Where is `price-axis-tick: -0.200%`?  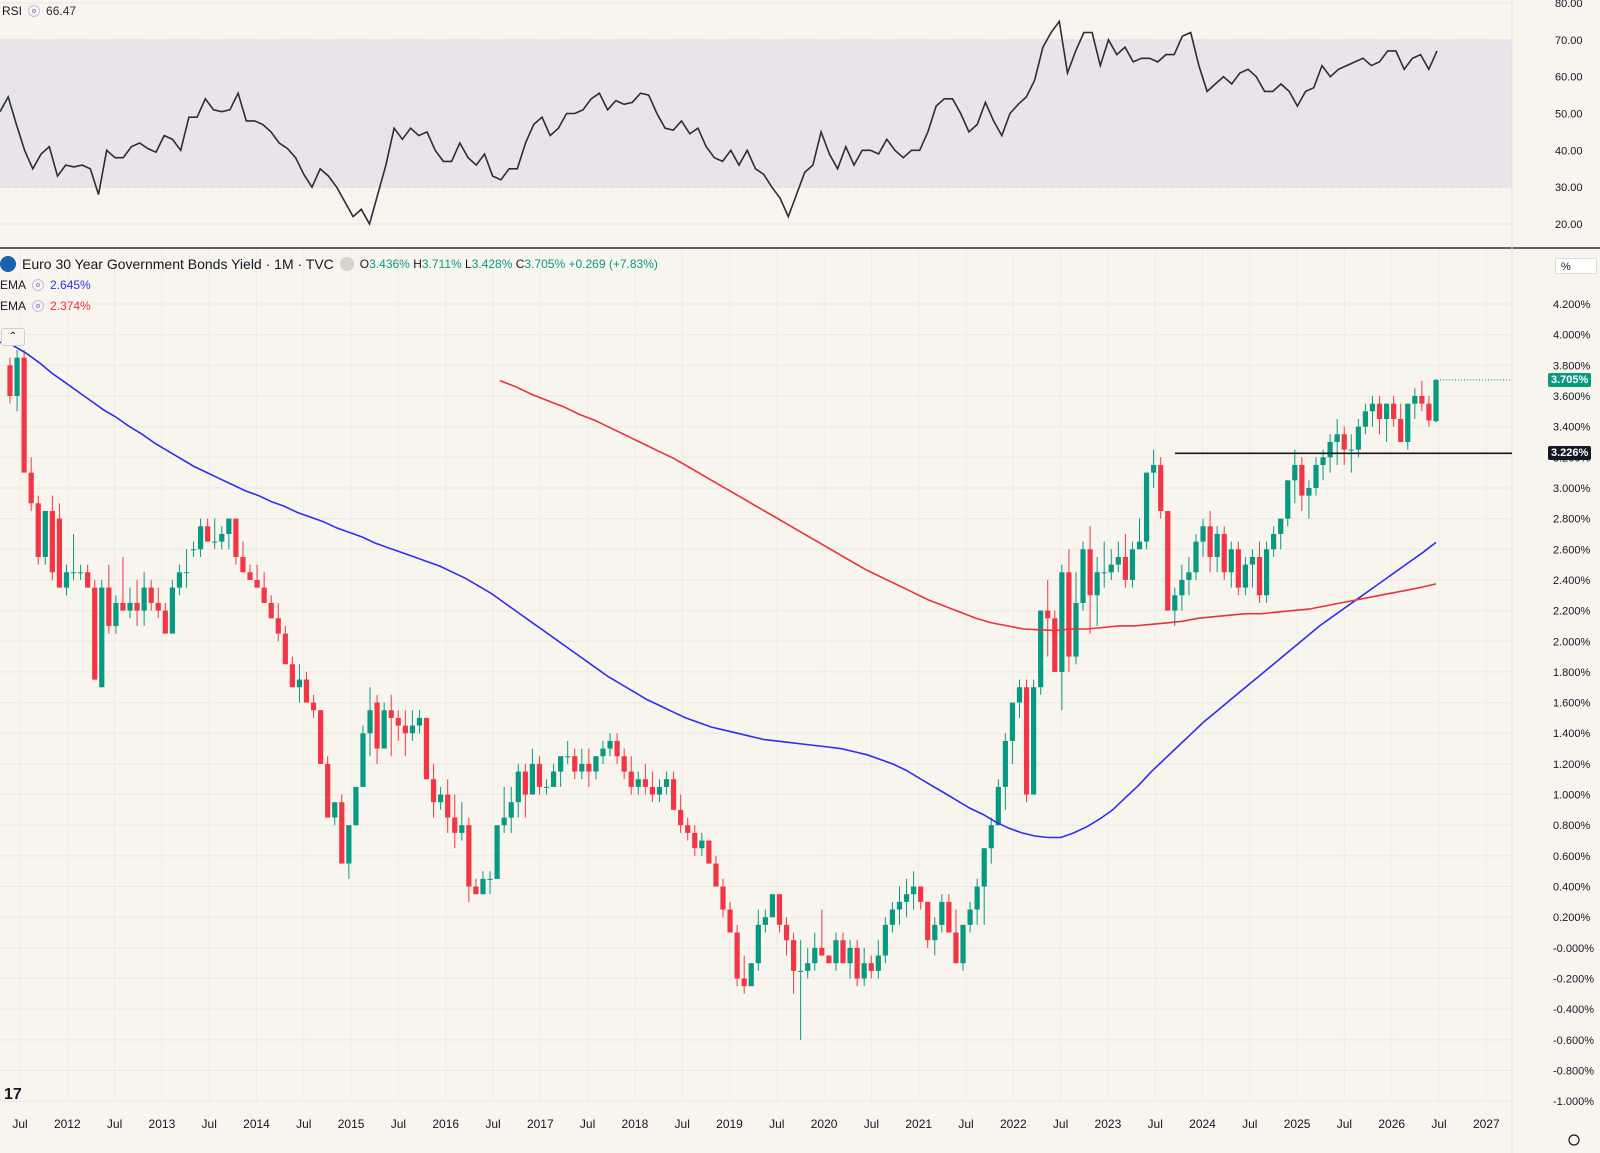
price-axis-tick: -0.200% is located at coordinates (1573, 980).